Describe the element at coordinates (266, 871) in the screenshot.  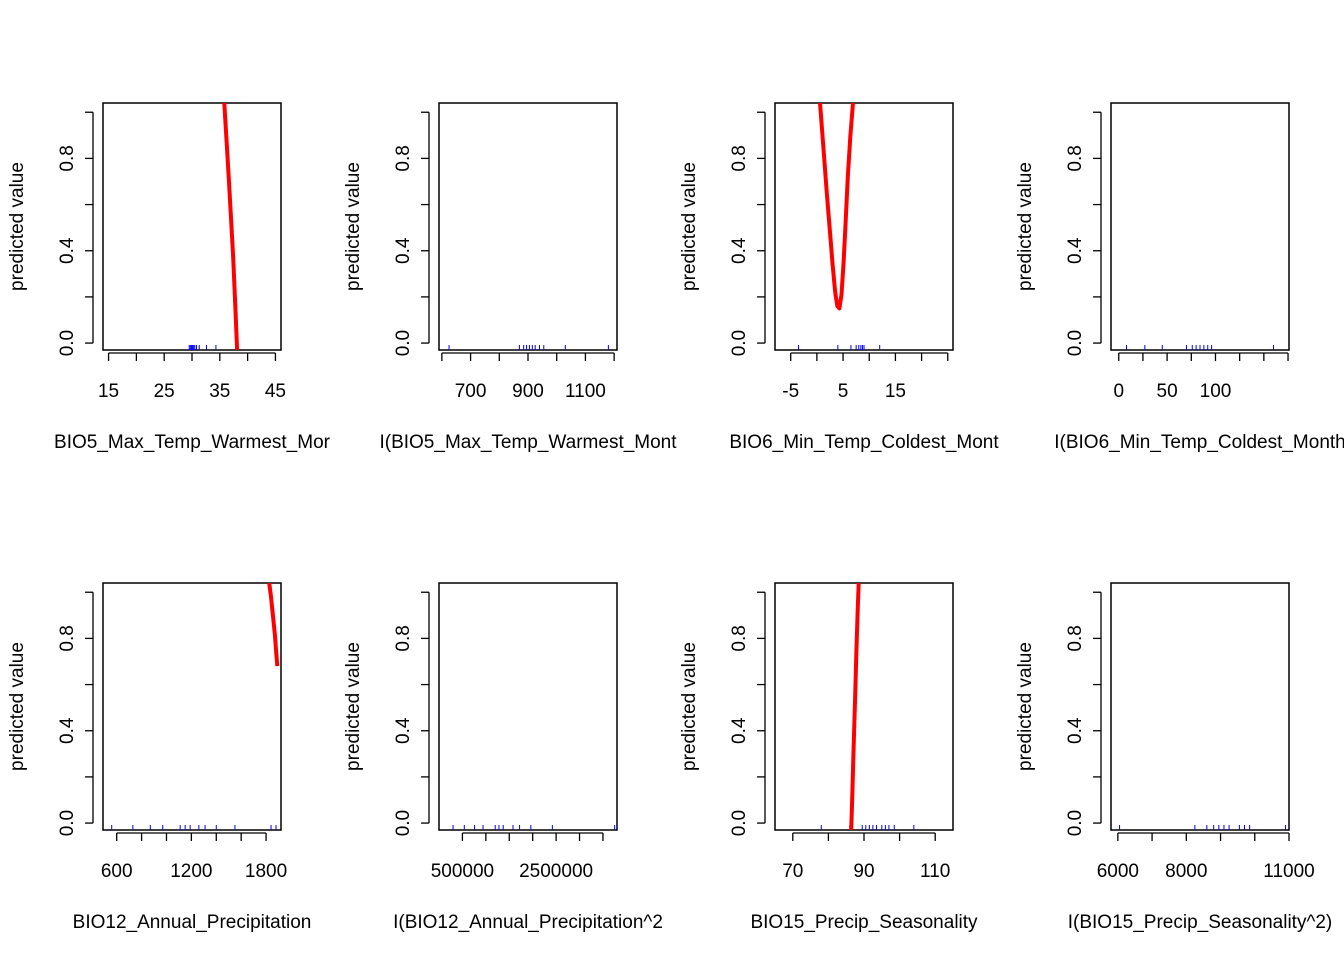
I see `x-tick-label: 1800` at that location.